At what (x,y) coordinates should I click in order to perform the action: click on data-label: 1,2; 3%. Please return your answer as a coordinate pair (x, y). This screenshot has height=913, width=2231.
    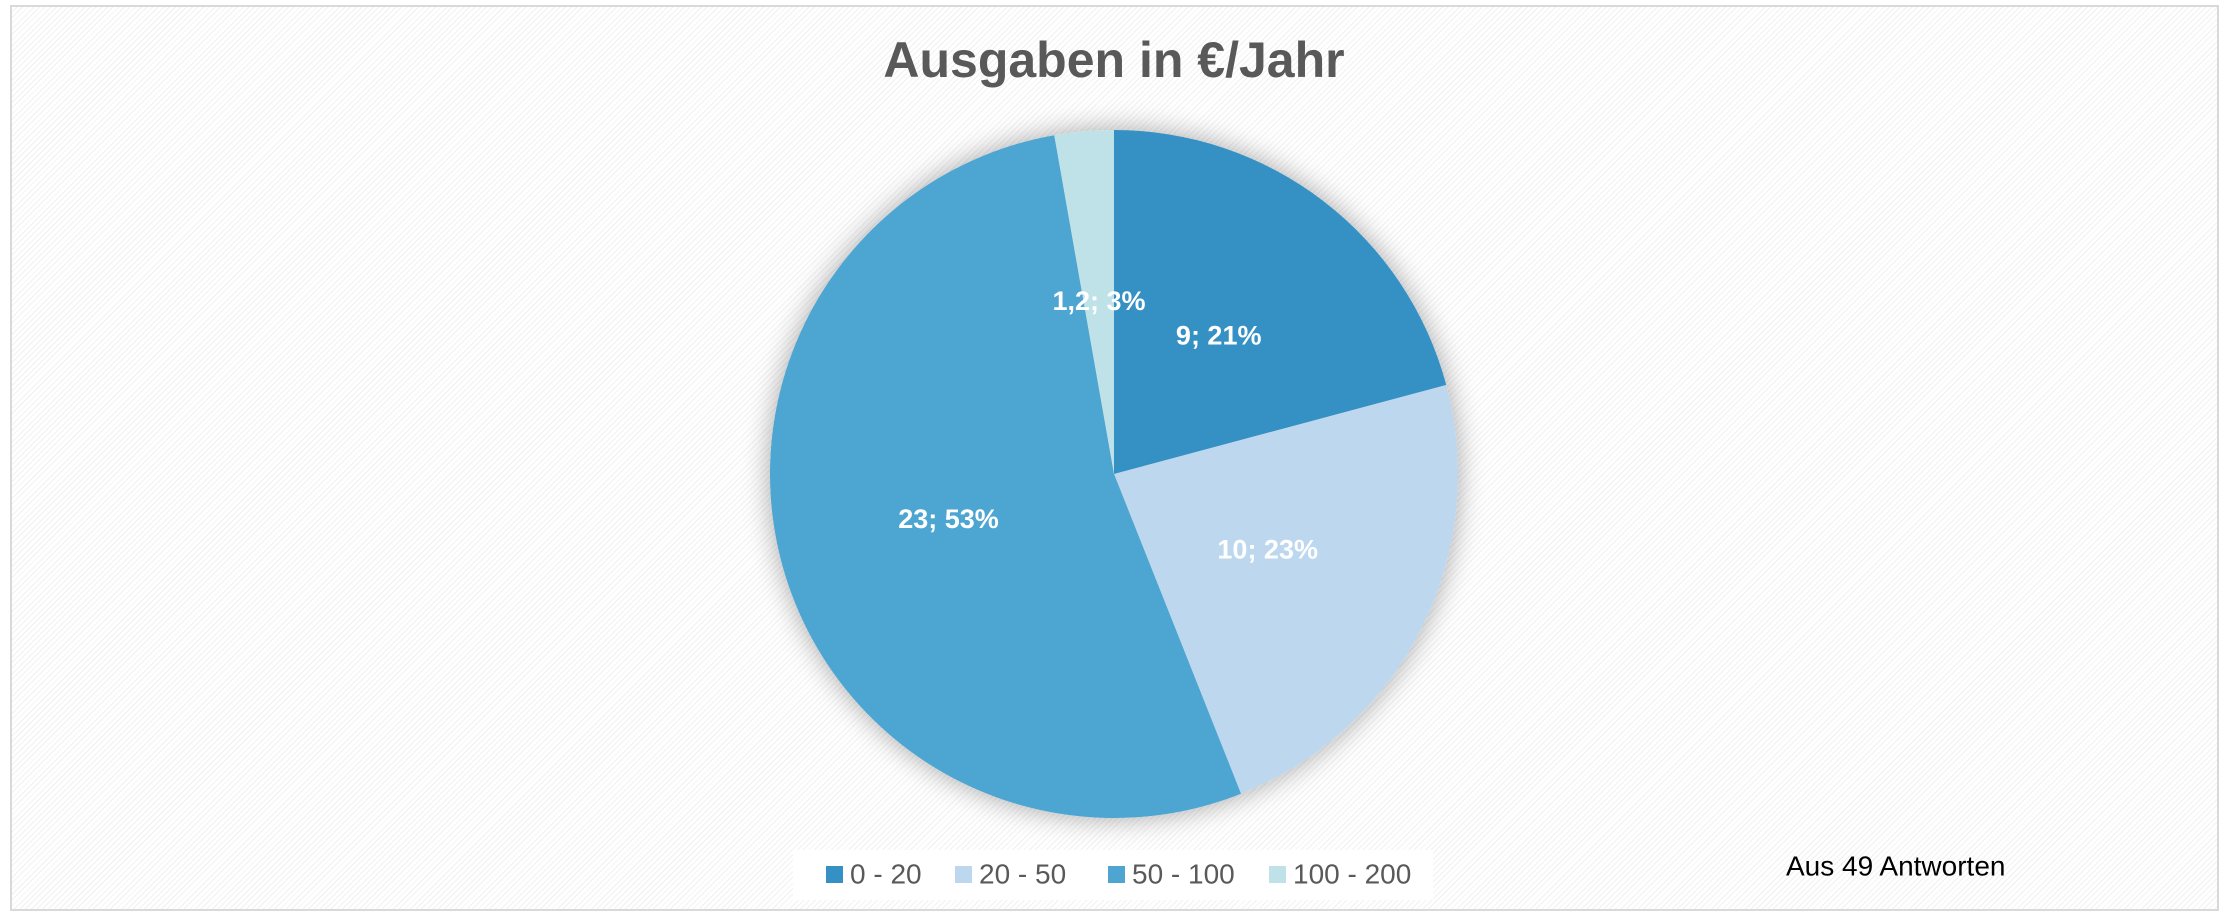
    Looking at the image, I should click on (1098, 301).